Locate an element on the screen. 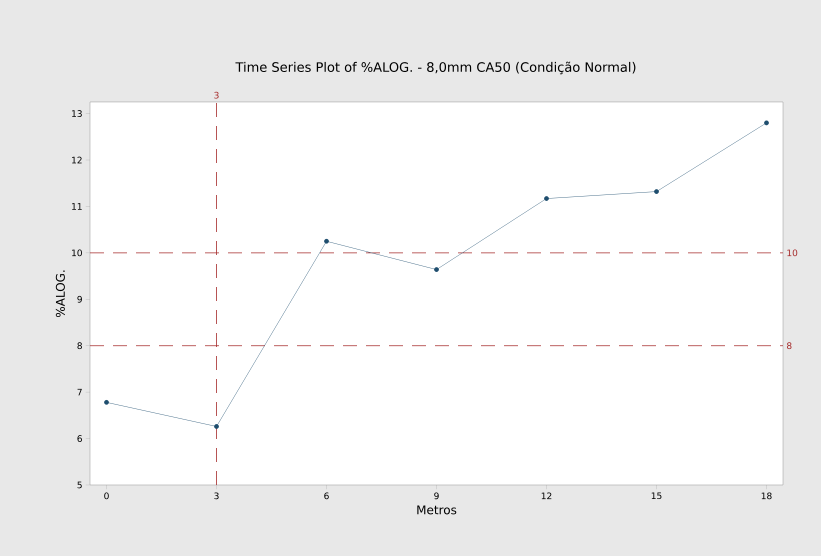 This screenshot has height=556, width=821. chart-title: Time Series Plot of %ALOG. - 8,0mm CA50 (Condição Normal) is located at coordinates (435, 68).